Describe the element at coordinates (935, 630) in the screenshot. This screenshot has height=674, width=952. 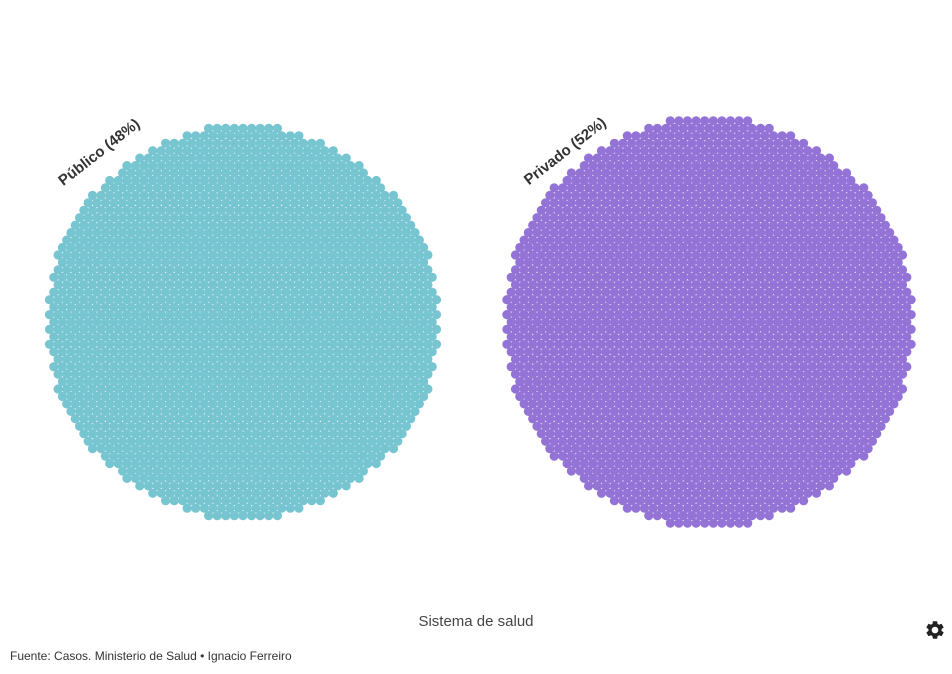
I see `settings-button` at that location.